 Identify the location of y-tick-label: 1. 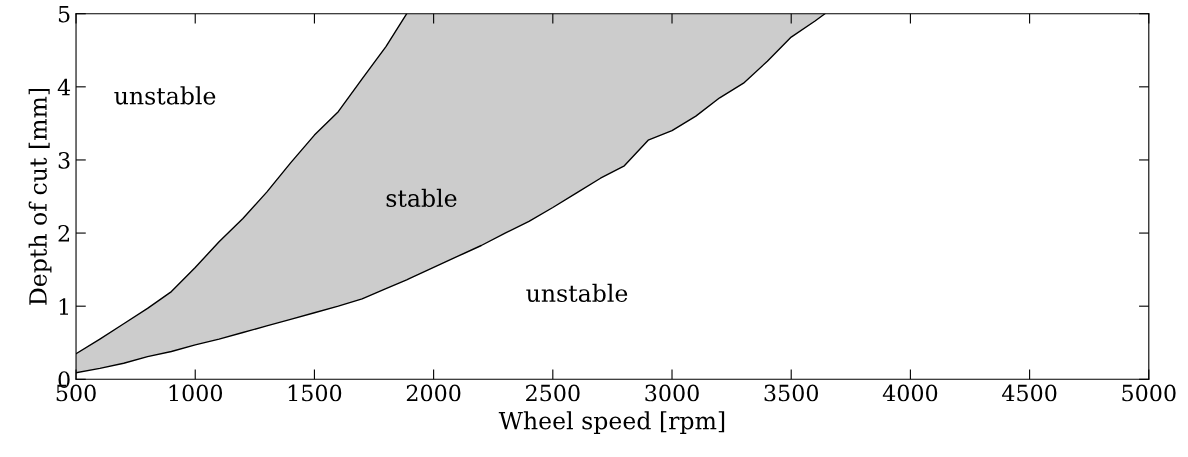
(64, 306).